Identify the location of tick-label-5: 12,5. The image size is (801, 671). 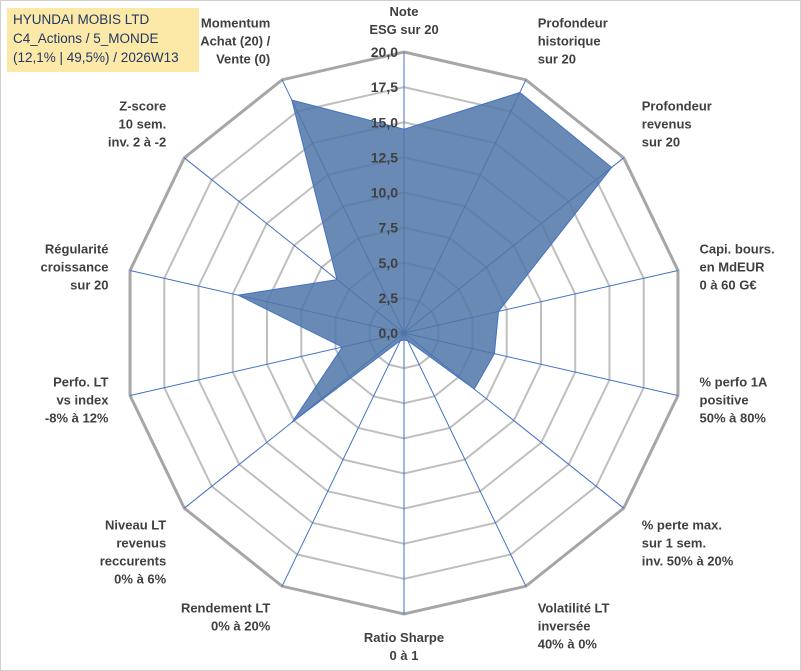
(384, 157).